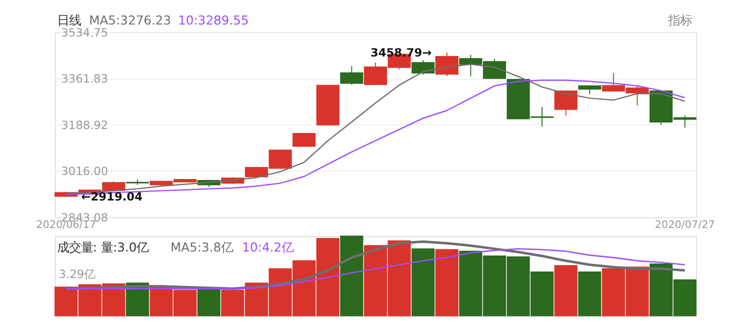 The width and height of the screenshot is (750, 331). Describe the element at coordinates (84, 125) in the screenshot. I see `y-tick-label: 3188.92` at that location.